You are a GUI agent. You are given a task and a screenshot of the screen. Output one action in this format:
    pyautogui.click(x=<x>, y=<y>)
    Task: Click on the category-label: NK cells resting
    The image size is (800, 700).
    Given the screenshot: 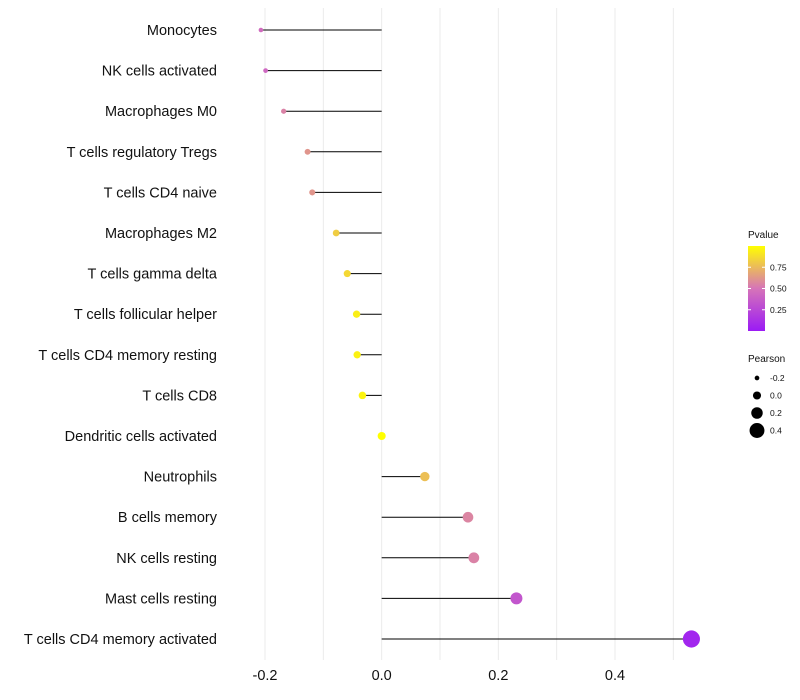 What is the action you would take?
    pyautogui.click(x=166, y=559)
    